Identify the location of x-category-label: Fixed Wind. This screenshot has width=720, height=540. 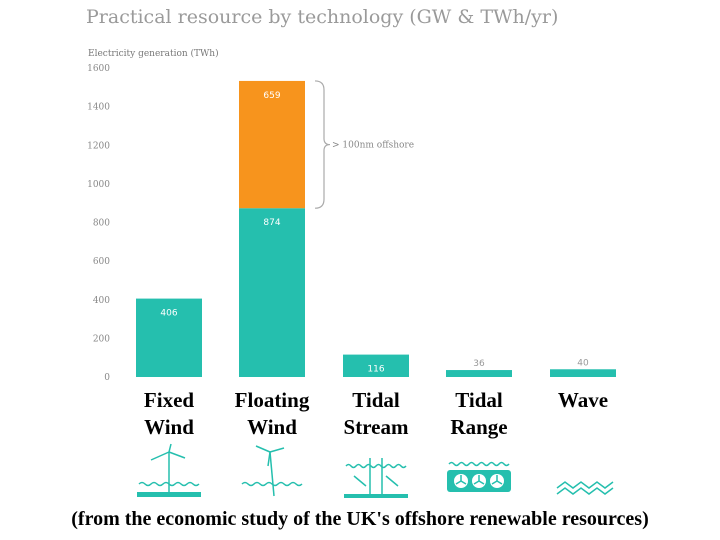
(169, 414).